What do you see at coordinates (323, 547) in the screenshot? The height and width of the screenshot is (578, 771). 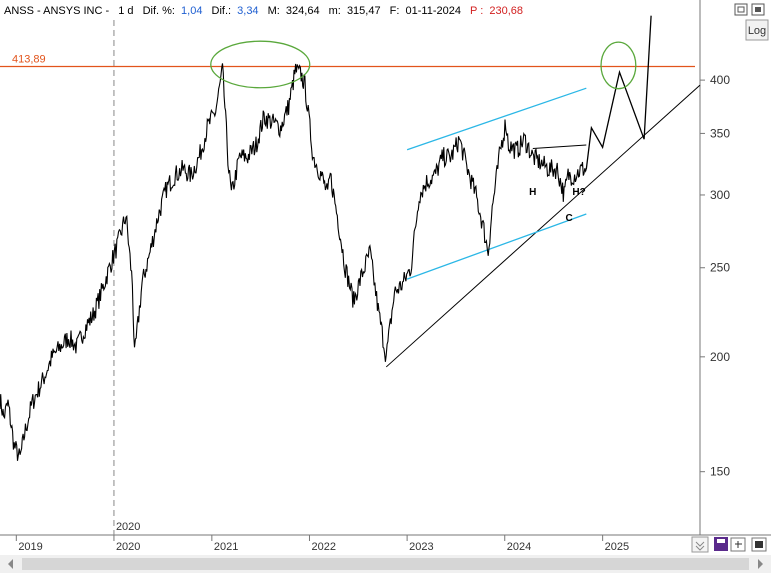 I see `x-tick-label-2022: 2022` at bounding box center [323, 547].